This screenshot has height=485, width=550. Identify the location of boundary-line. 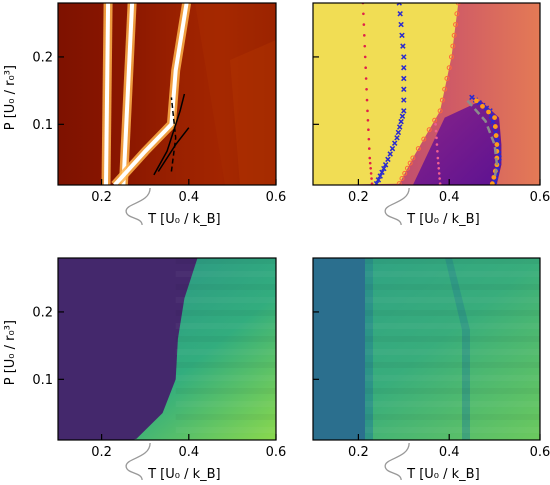
(128, 94).